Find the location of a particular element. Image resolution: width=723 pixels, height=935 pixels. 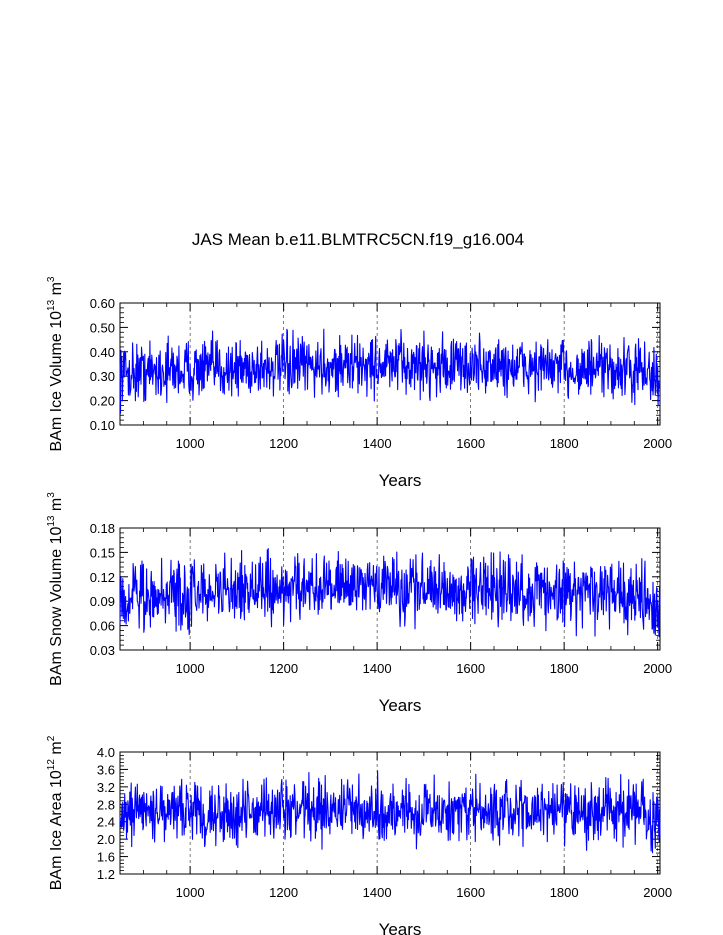

y-label-main: BAm Ice Area 10 is located at coordinates (56, 830).